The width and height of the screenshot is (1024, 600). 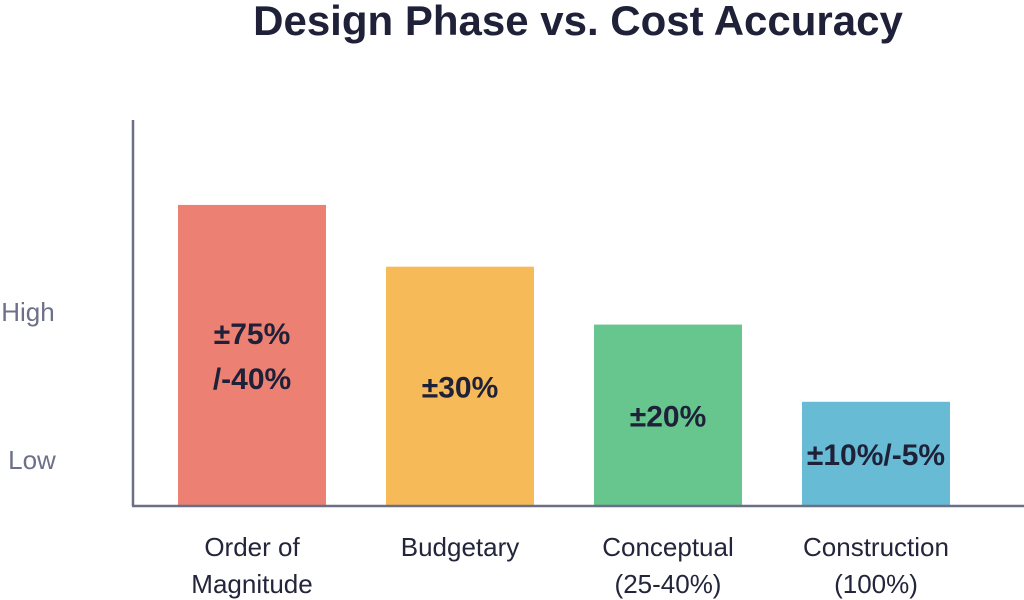 What do you see at coordinates (668, 547) in the screenshot?
I see `category-label-2-line-0: Conceptual` at bounding box center [668, 547].